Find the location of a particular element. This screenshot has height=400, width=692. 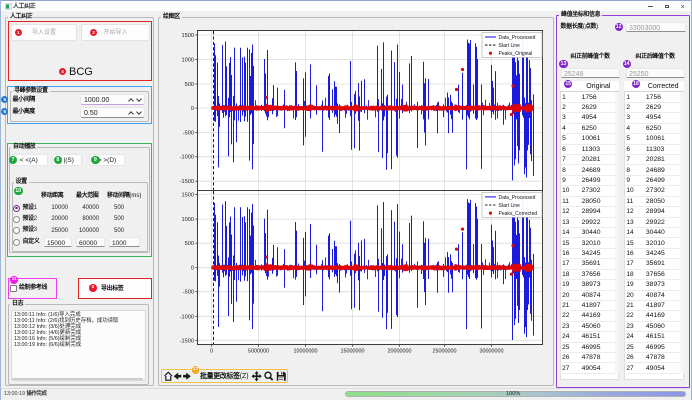

svg-text: 15000000 is located at coordinates (353, 352).